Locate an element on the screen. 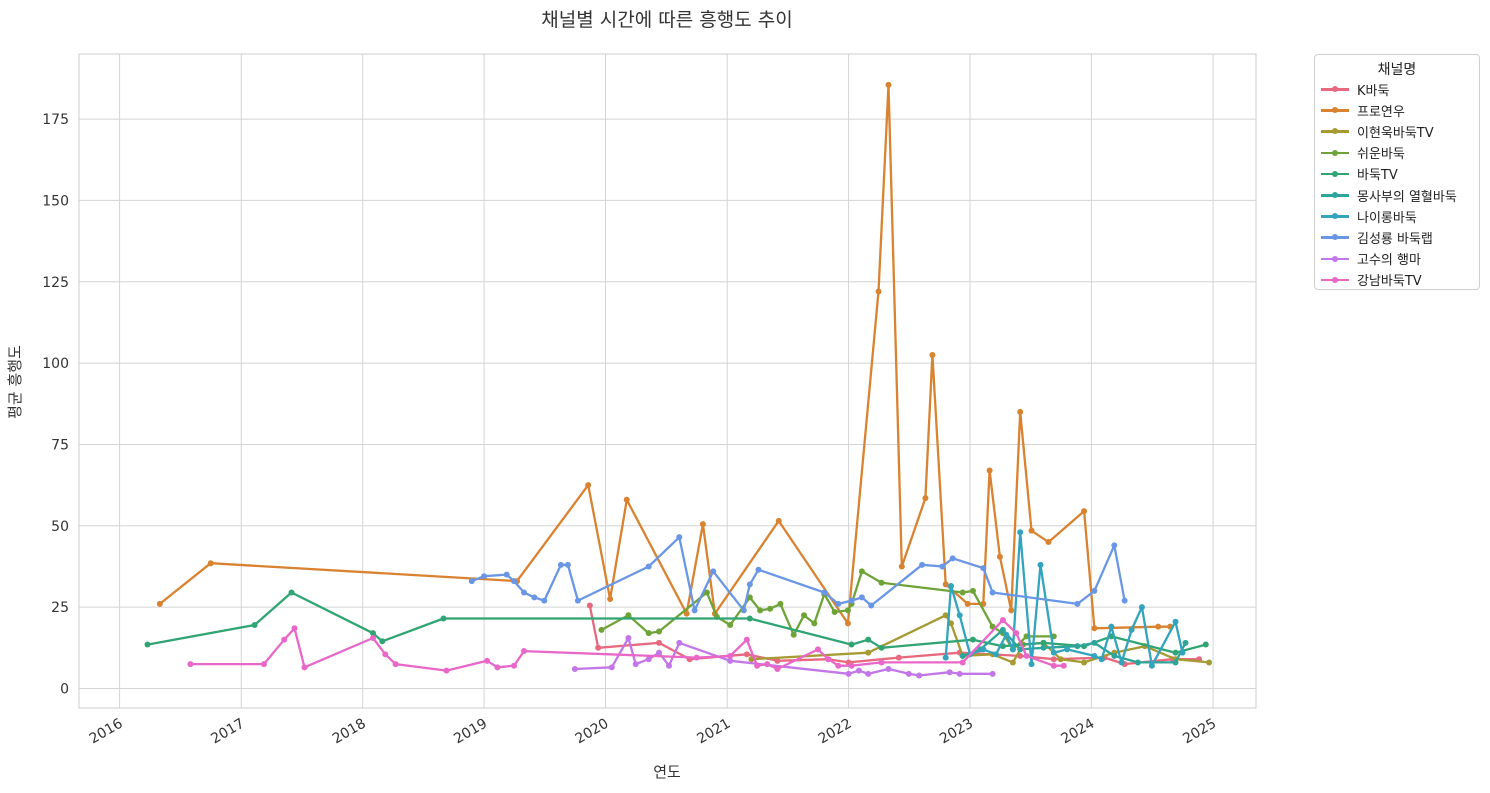 The width and height of the screenshot is (1490, 793). legend-label: K바둑 is located at coordinates (1373, 91).